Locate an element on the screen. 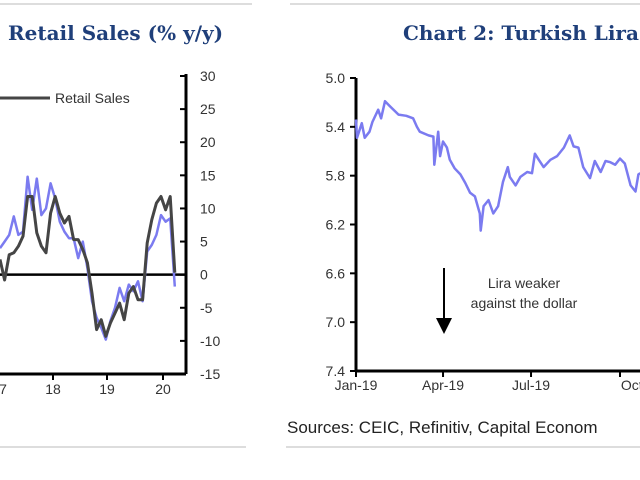 The width and height of the screenshot is (640, 480). y-tick-label: -5 is located at coordinates (206, 308).